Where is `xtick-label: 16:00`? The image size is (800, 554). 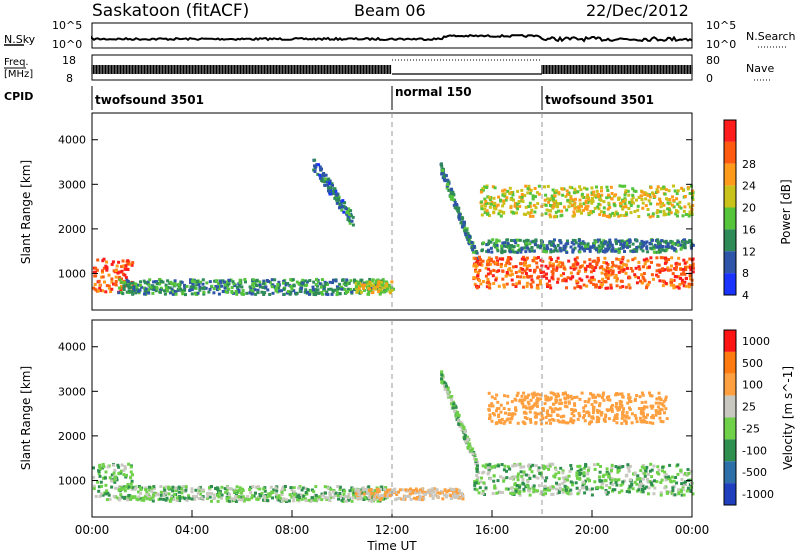
xtick-label: 16:00 is located at coordinates (492, 530).